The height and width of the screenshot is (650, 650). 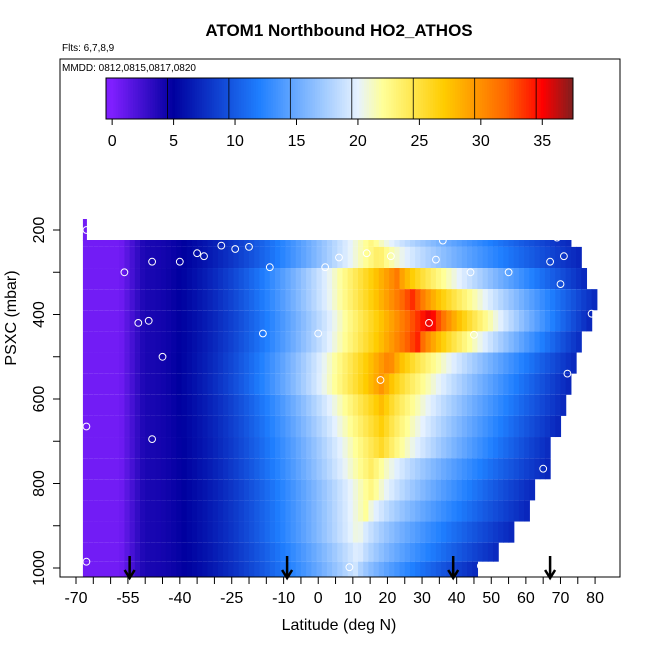 I want to click on x-tick-label: 40, so click(x=457, y=598).